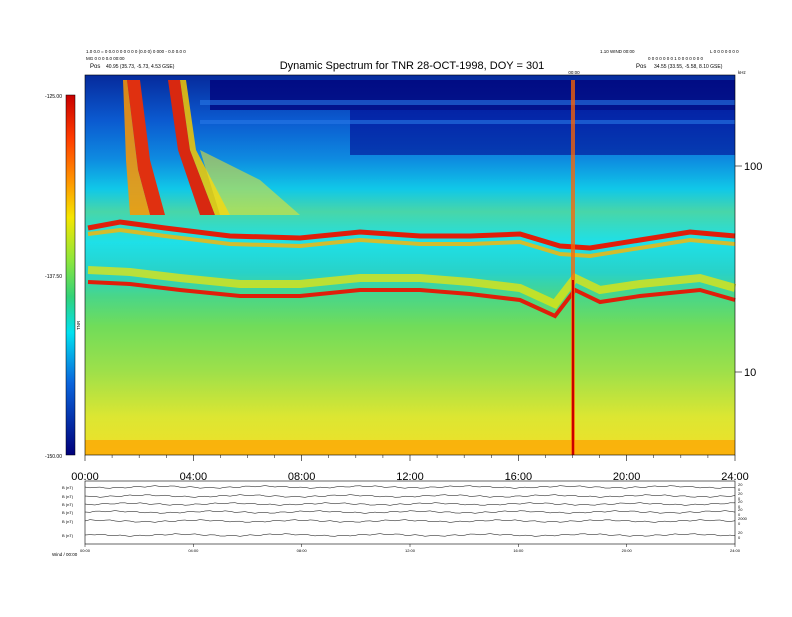 This screenshot has width=792, height=617. I want to click on dark-upper-region, so click(472, 95).